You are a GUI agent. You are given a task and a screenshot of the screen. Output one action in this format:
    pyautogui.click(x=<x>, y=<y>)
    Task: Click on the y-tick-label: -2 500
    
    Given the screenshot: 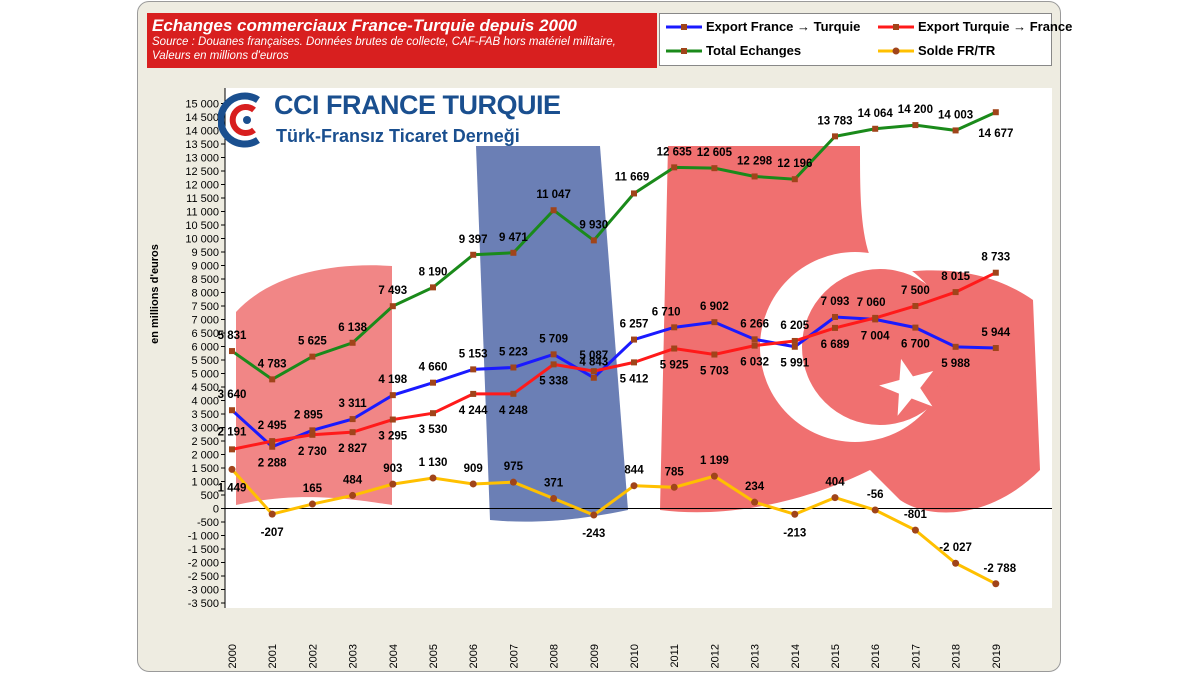 What is the action you would take?
    pyautogui.click(x=203, y=577)
    